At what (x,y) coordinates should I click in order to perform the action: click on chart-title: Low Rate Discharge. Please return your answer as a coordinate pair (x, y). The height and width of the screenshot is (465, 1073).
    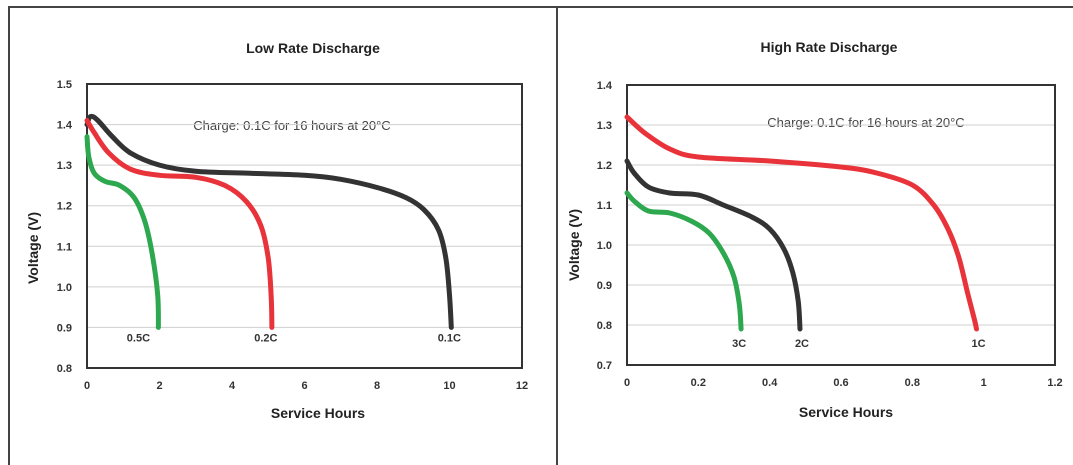
    Looking at the image, I should click on (313, 48).